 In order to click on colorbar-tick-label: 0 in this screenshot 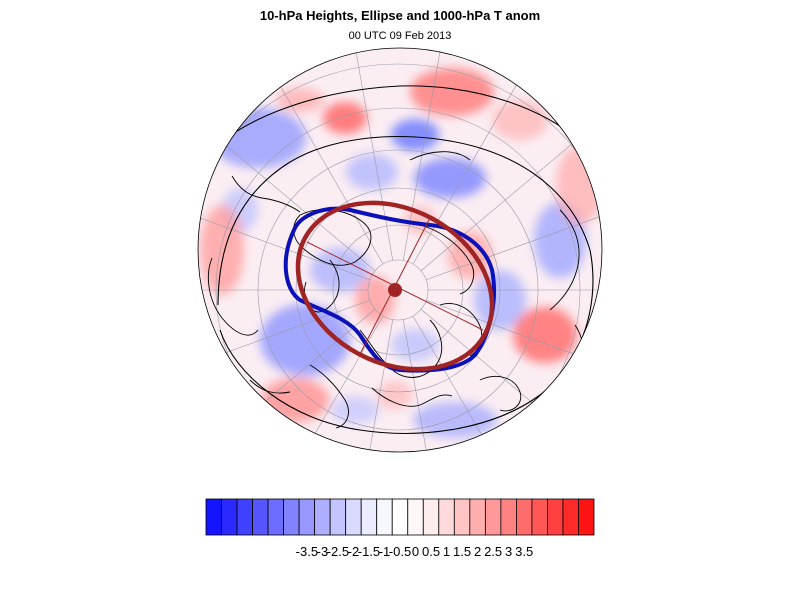, I will do `click(415, 551)`.